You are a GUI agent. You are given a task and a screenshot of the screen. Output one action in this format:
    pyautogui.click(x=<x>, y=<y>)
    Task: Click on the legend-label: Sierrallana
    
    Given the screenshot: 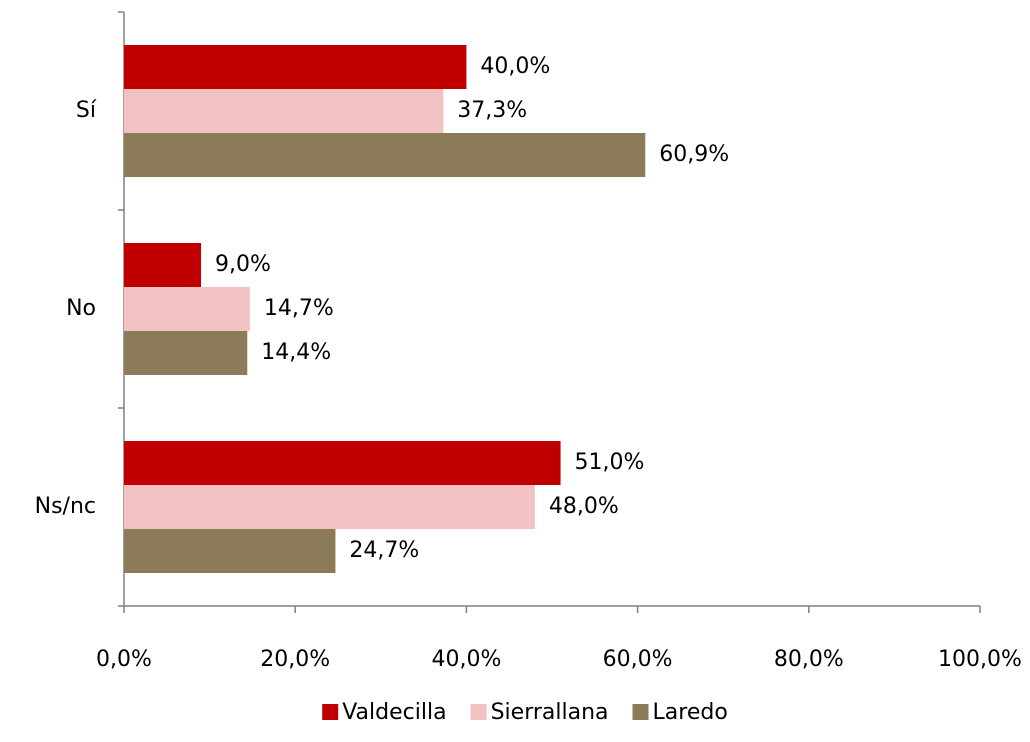 What is the action you would take?
    pyautogui.click(x=550, y=712)
    